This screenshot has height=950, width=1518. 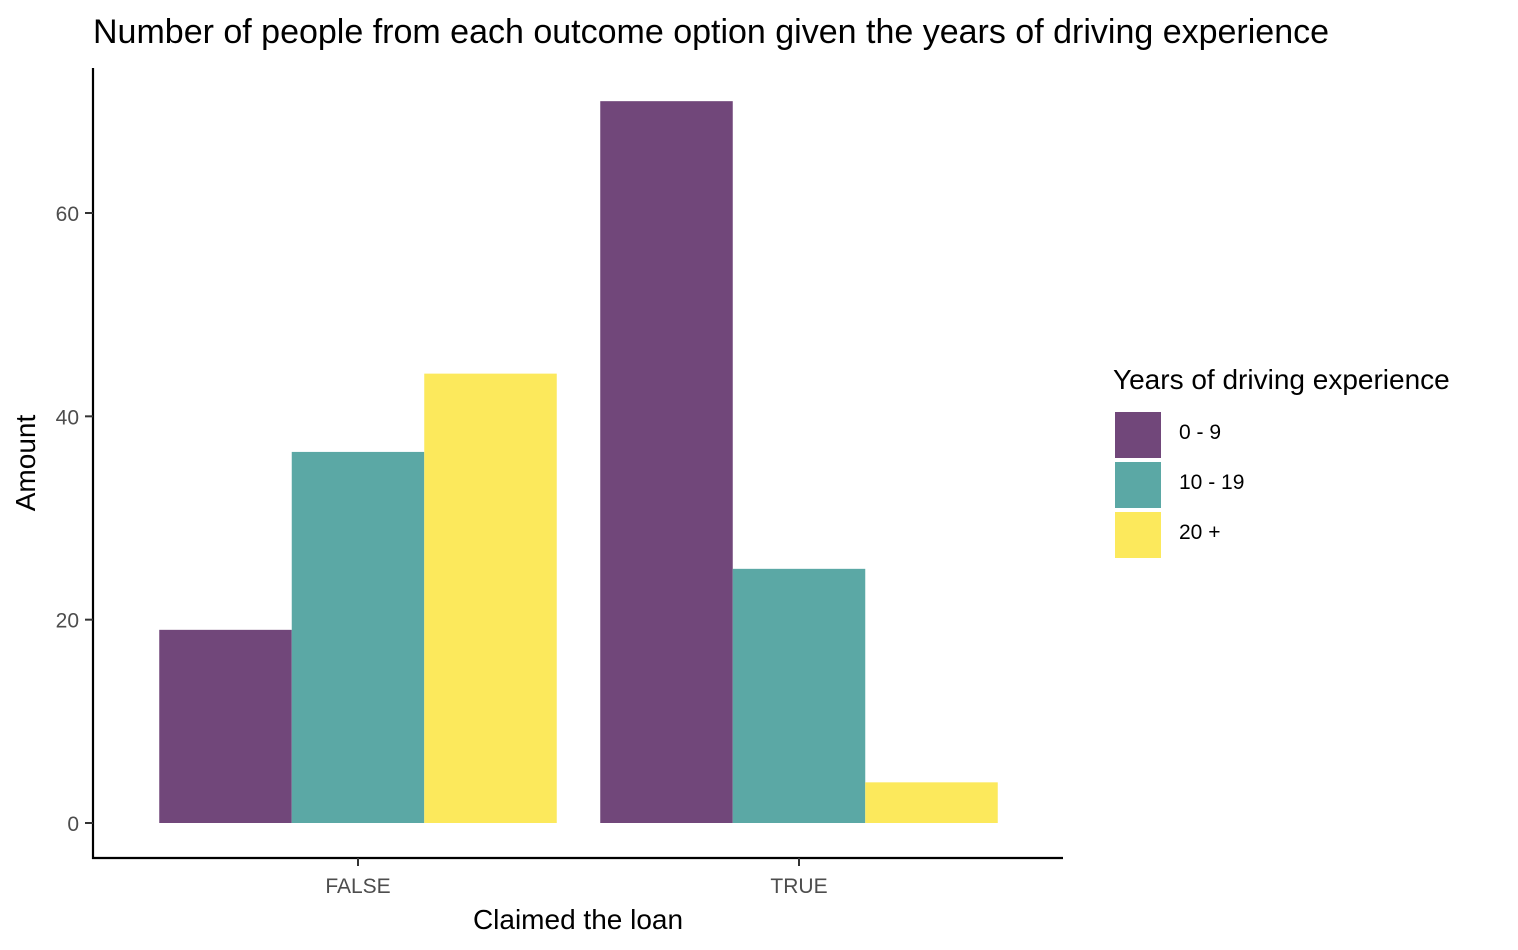 What do you see at coordinates (490, 598) in the screenshot?
I see `bar-false-20-` at bounding box center [490, 598].